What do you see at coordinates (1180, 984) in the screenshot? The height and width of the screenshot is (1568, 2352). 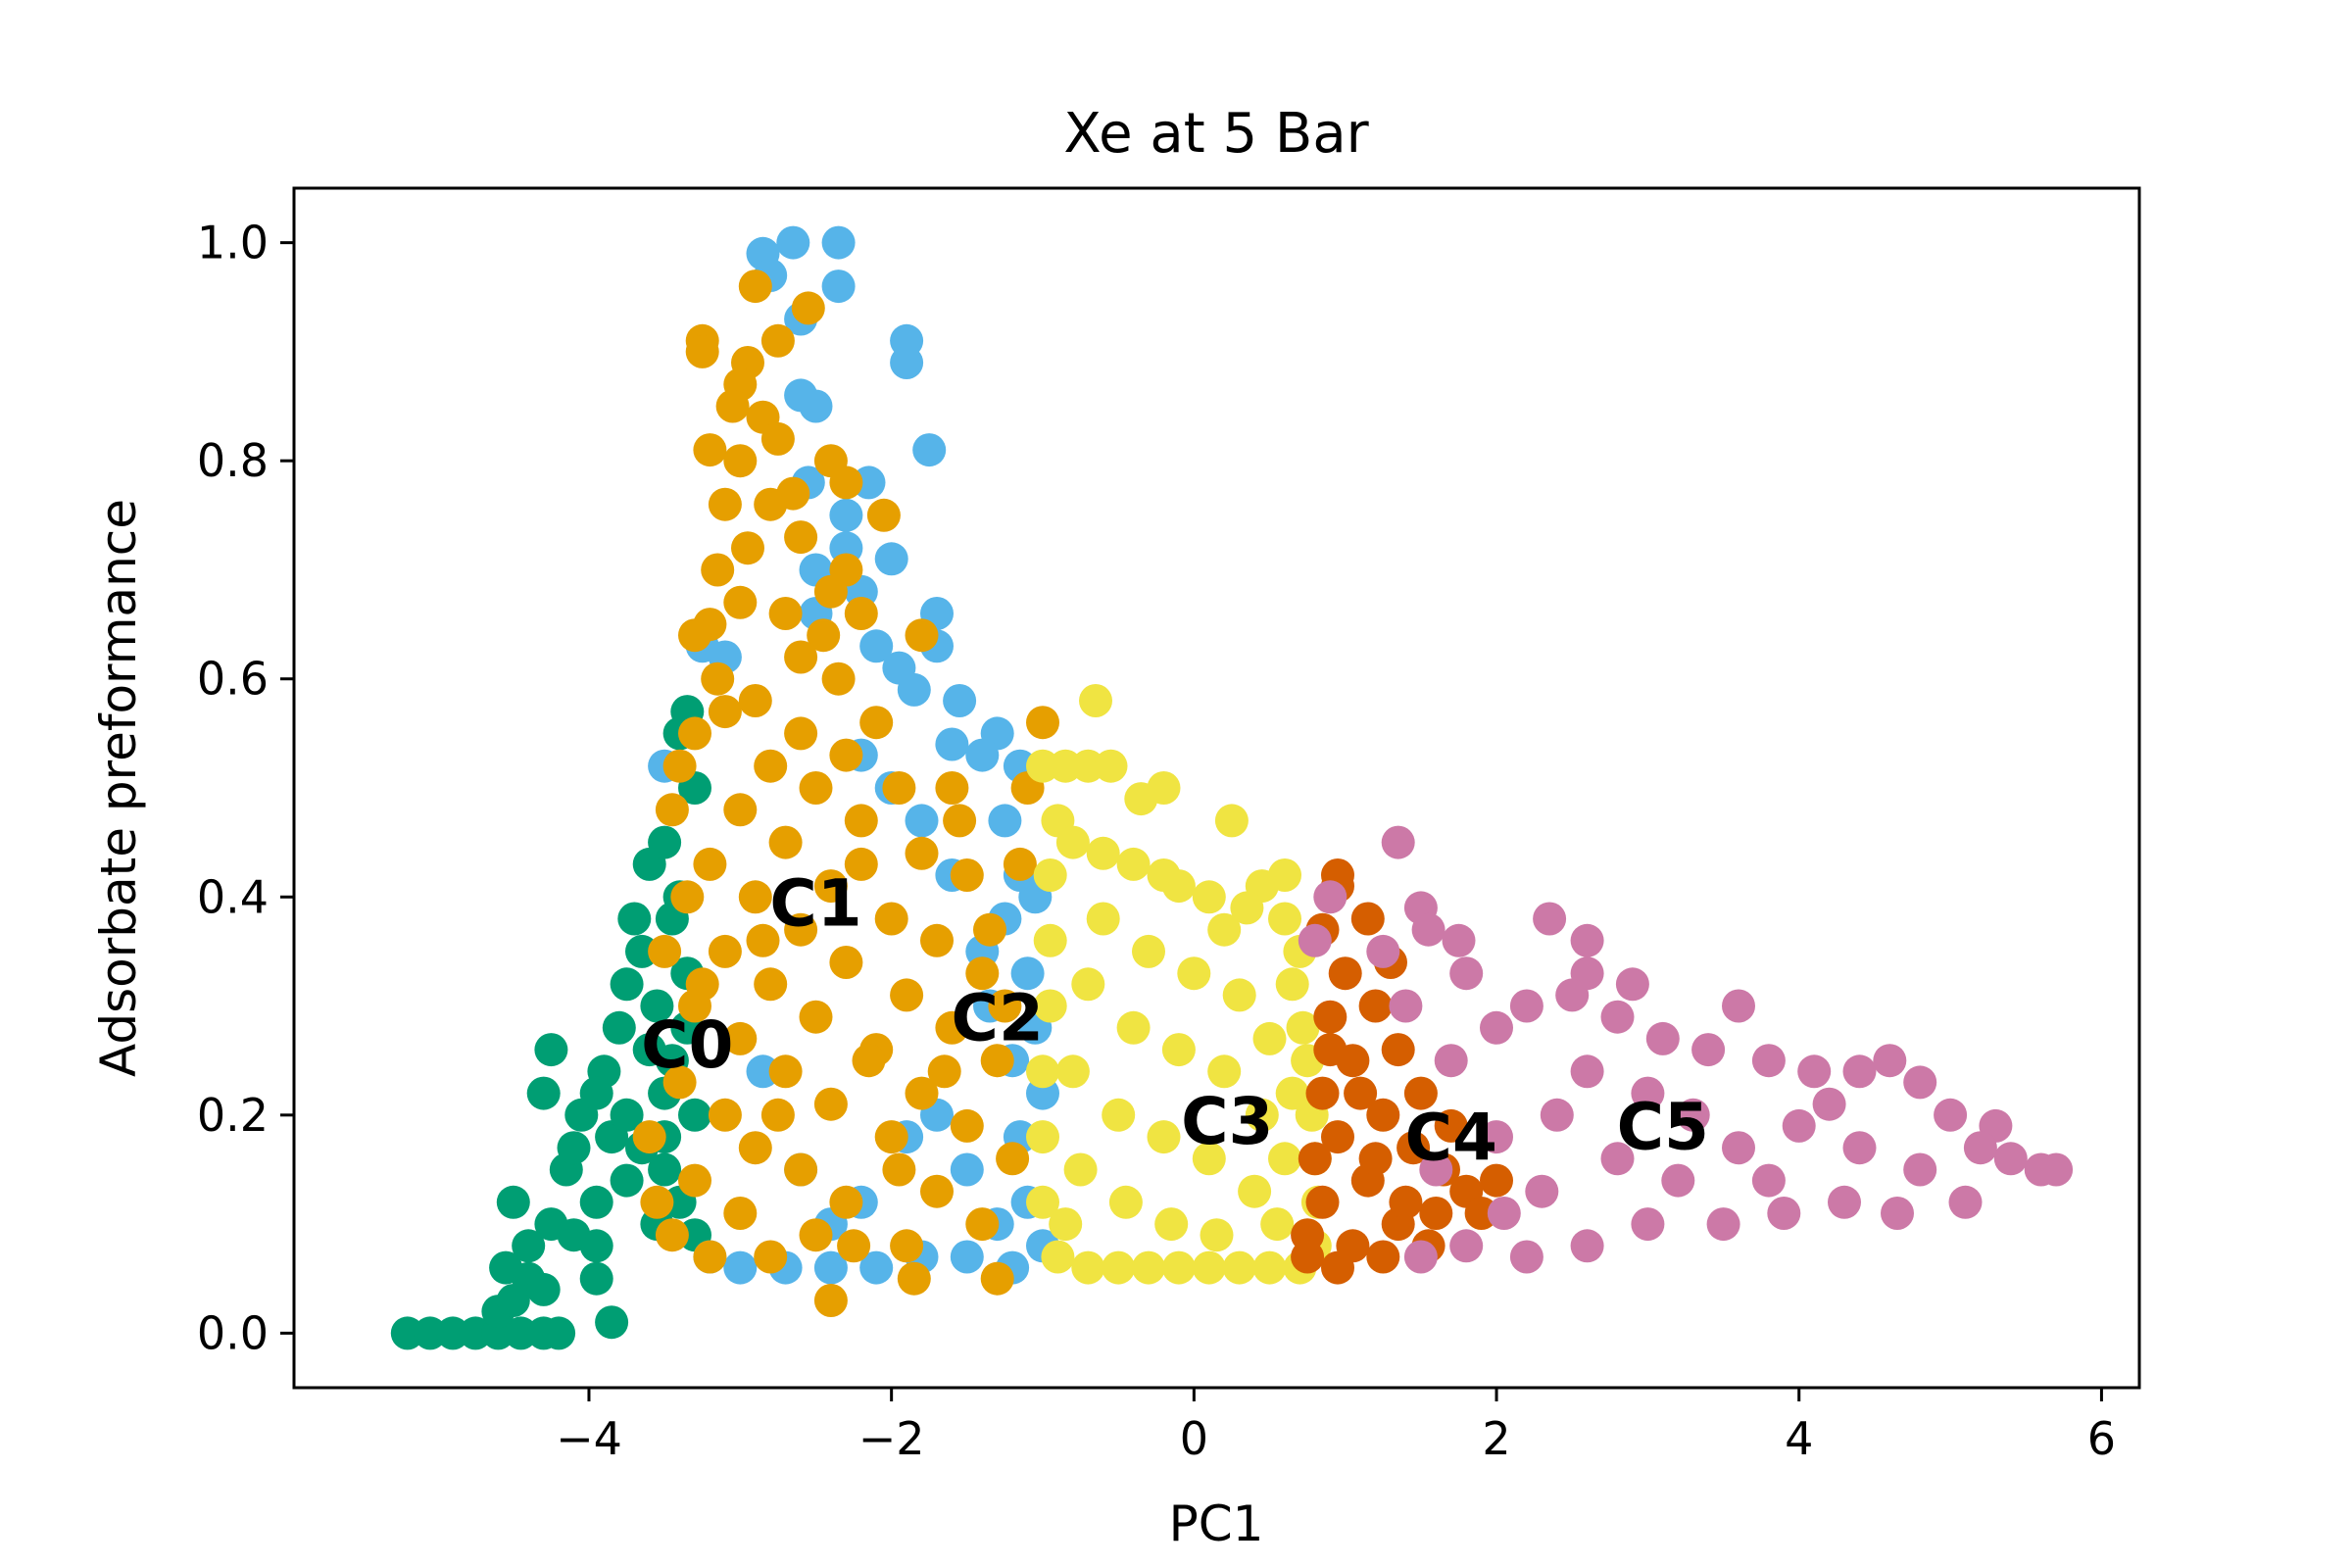 I see `series-c3` at bounding box center [1180, 984].